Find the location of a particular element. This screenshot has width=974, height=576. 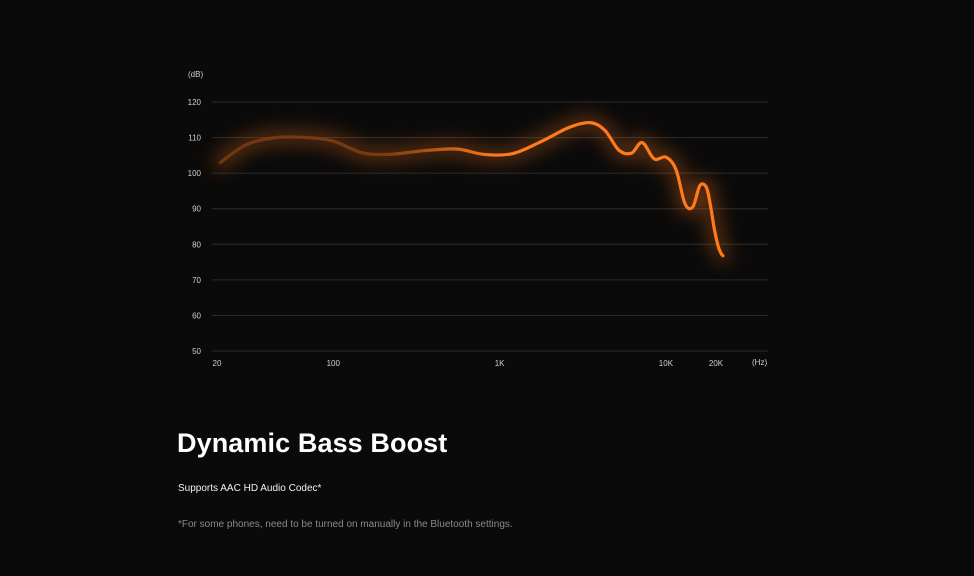

codec-support-text: Supports AAC HD Audio Codec* is located at coordinates (250, 488).